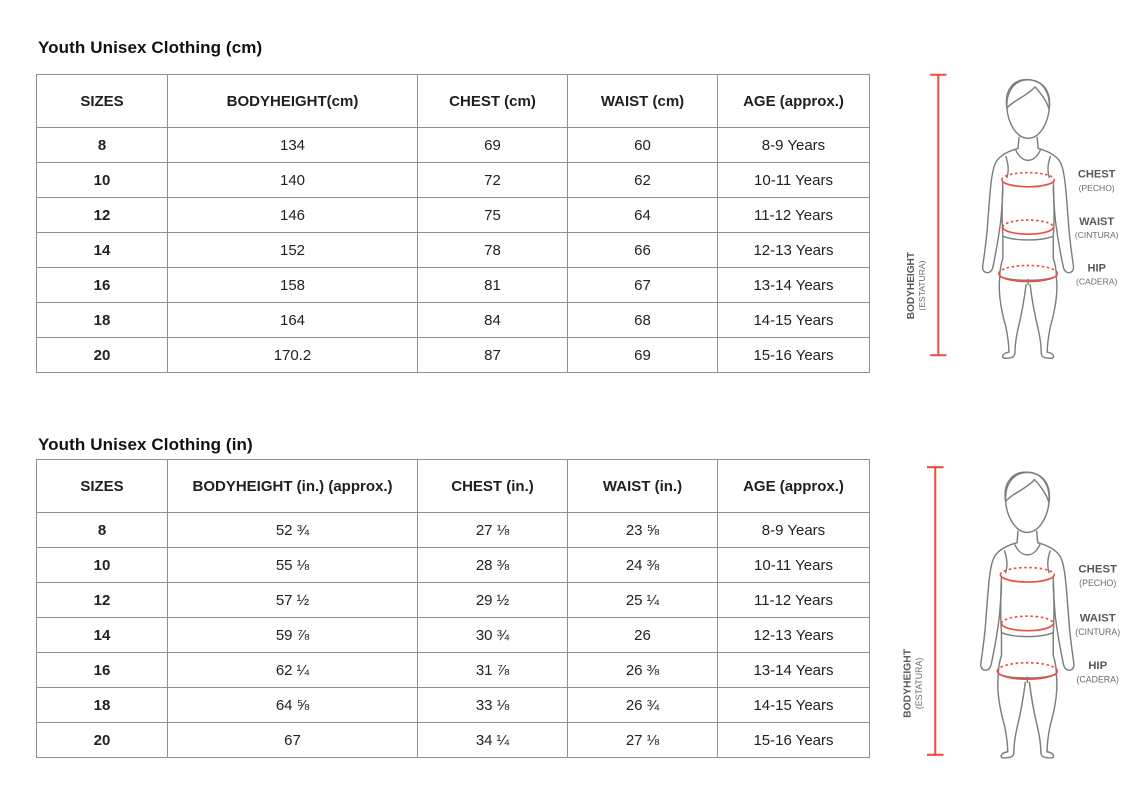 The height and width of the screenshot is (790, 1139). What do you see at coordinates (642, 285) in the screenshot?
I see `waist-cell: 67` at bounding box center [642, 285].